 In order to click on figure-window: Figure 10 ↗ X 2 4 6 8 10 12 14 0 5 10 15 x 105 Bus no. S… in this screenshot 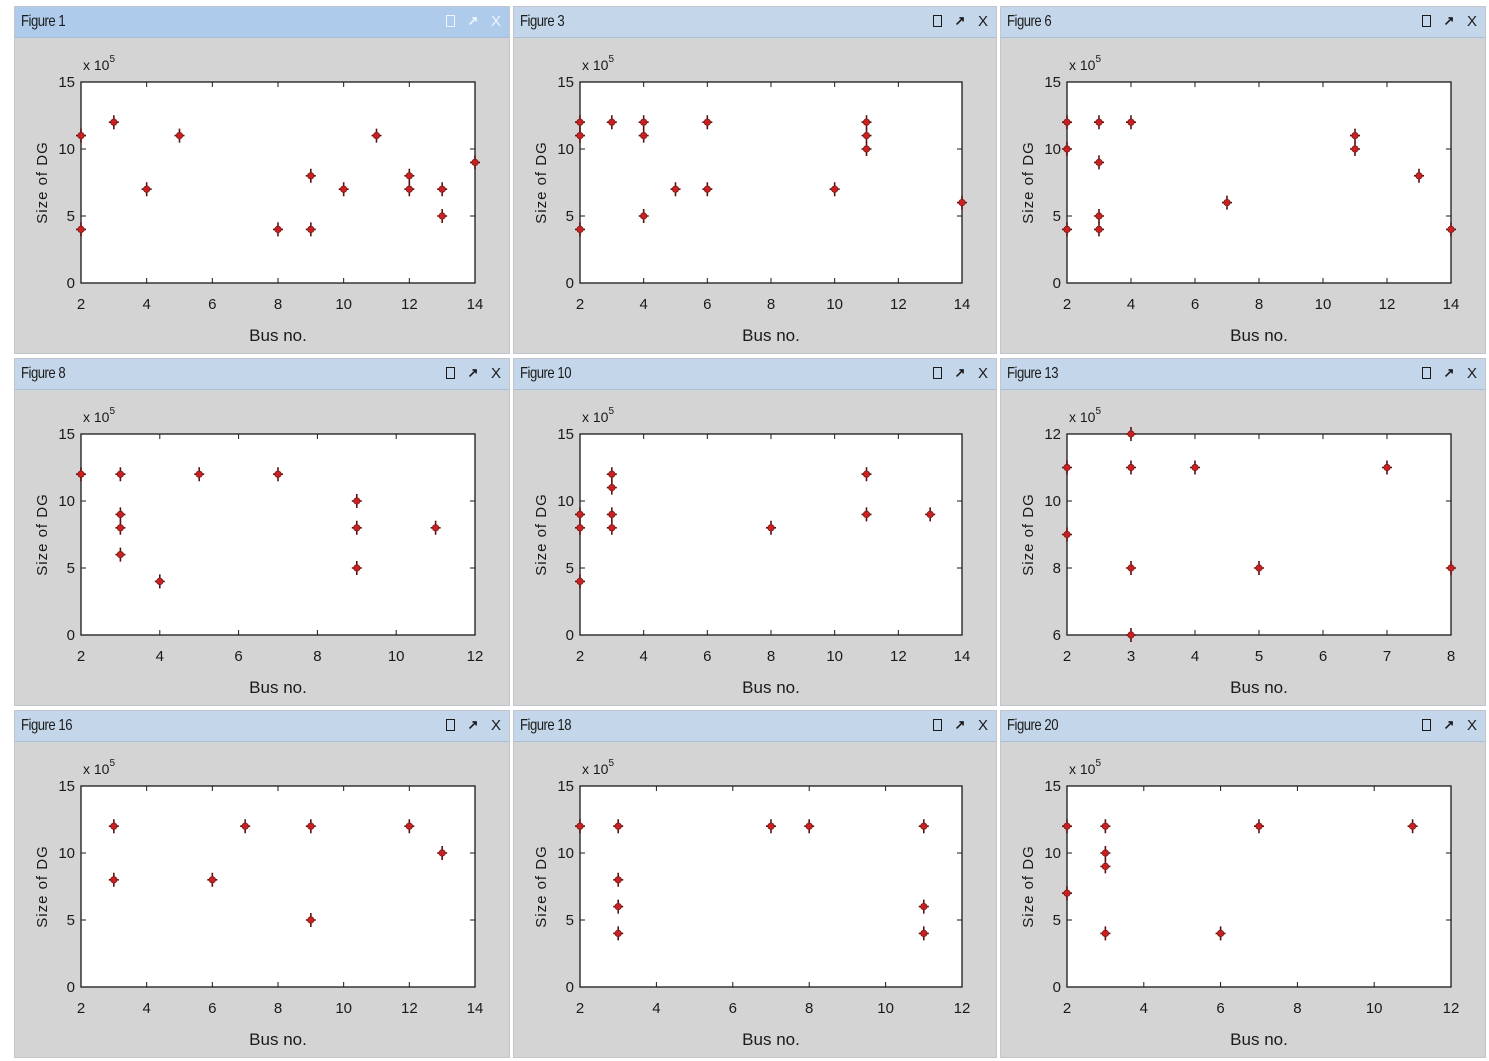, I will do `click(755, 532)`.